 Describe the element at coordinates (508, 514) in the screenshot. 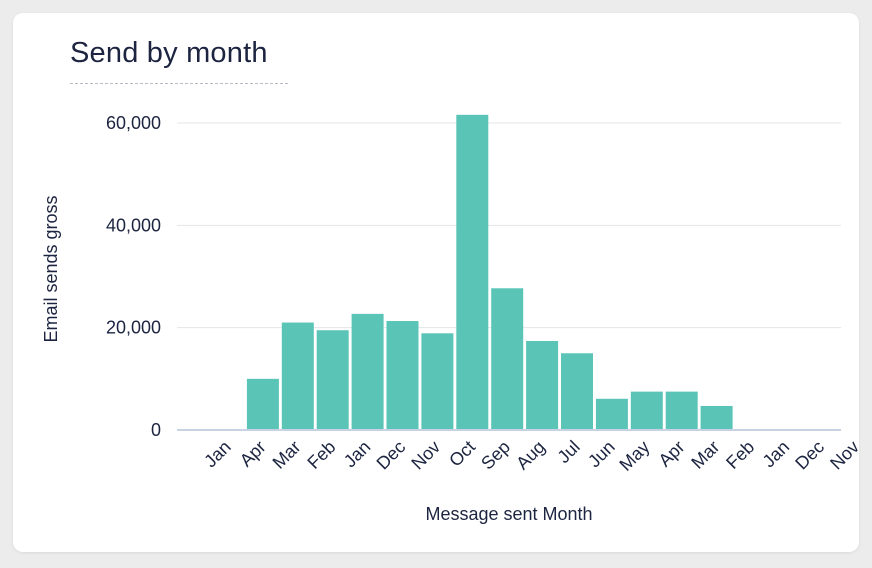

I see `x-axis-title: Message sent Month` at that location.